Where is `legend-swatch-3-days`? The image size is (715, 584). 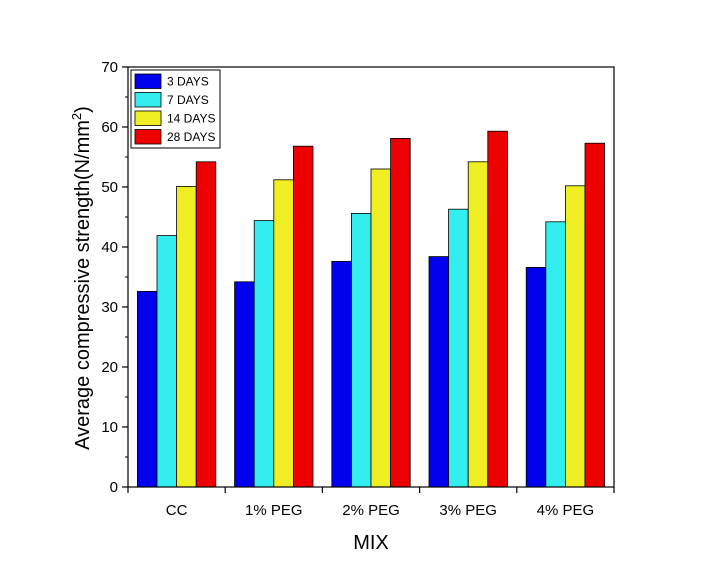 legend-swatch-3-days is located at coordinates (148, 81).